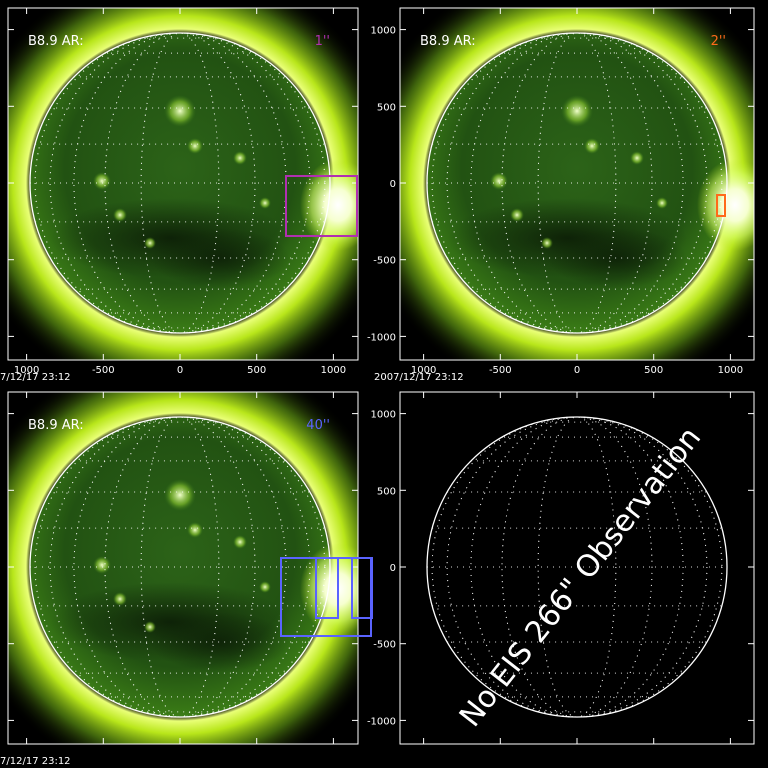 Image resolution: width=768 pixels, height=768 pixels. I want to click on resolution-tag: 2'', so click(718, 41).